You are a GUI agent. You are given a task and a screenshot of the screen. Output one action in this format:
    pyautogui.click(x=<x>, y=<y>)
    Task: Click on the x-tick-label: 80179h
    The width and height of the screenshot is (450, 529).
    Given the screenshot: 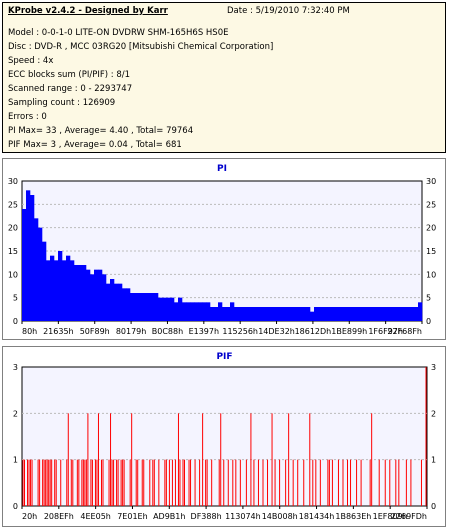 What is the action you would take?
    pyautogui.click(x=131, y=331)
    